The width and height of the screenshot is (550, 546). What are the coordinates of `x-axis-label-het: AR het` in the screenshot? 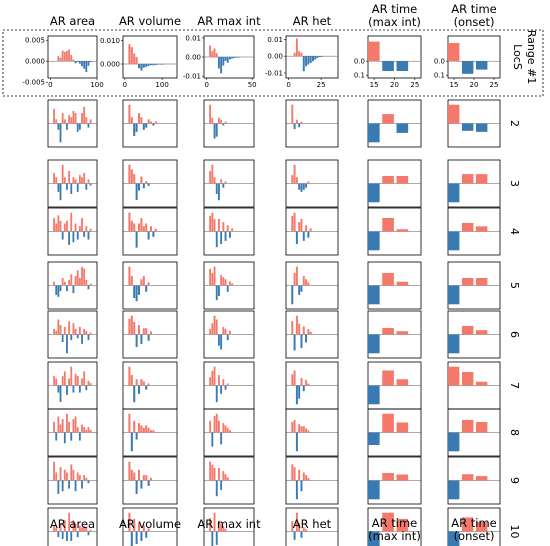 It's located at (312, 524).